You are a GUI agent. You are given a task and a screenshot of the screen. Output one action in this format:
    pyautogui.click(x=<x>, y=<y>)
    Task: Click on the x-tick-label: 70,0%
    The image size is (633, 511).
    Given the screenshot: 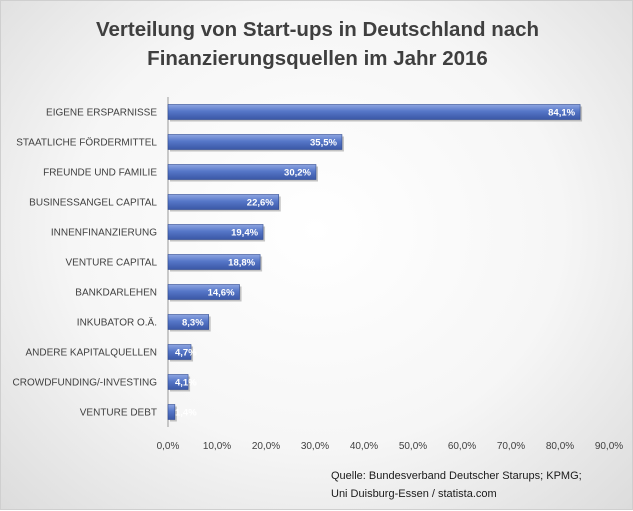 What is the action you would take?
    pyautogui.click(x=511, y=446)
    